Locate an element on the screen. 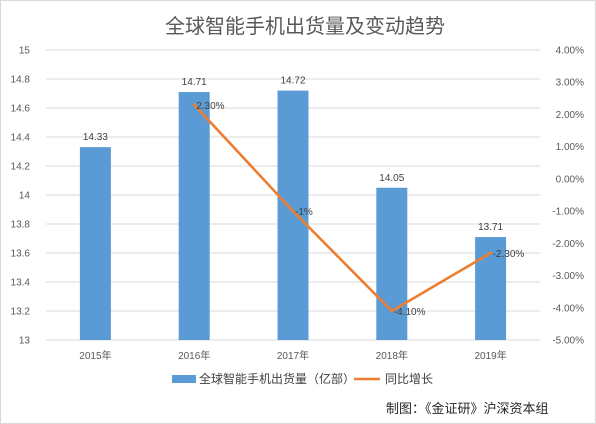  left-tick-label: 13.4 is located at coordinates (21, 283).